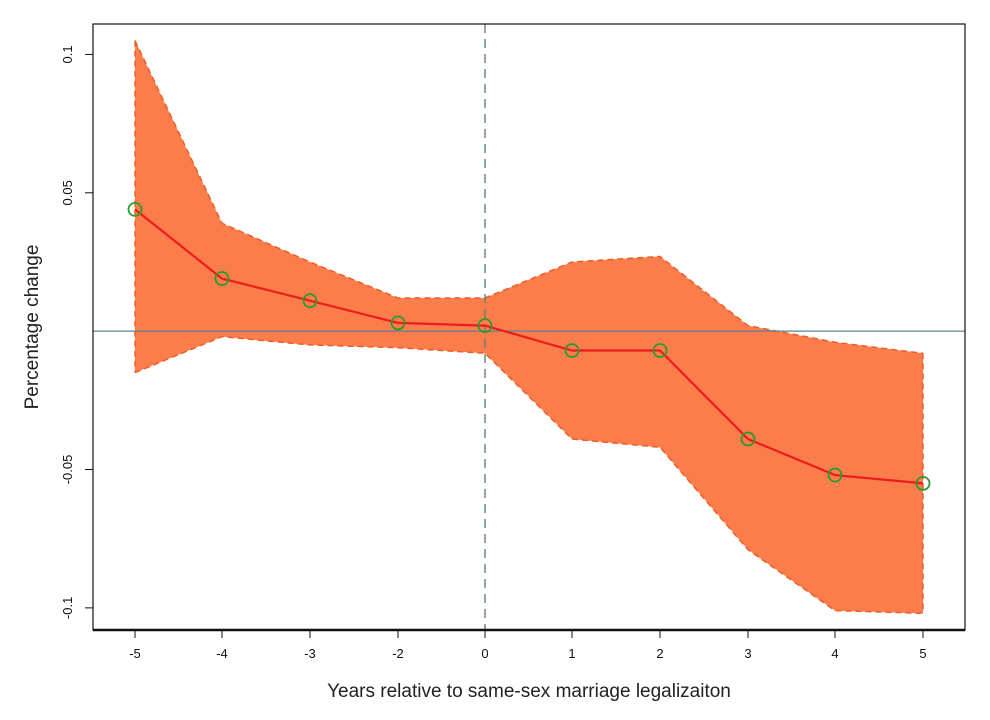 This screenshot has height=720, width=990. What do you see at coordinates (571, 653) in the screenshot?
I see `x-tick-label: 1` at bounding box center [571, 653].